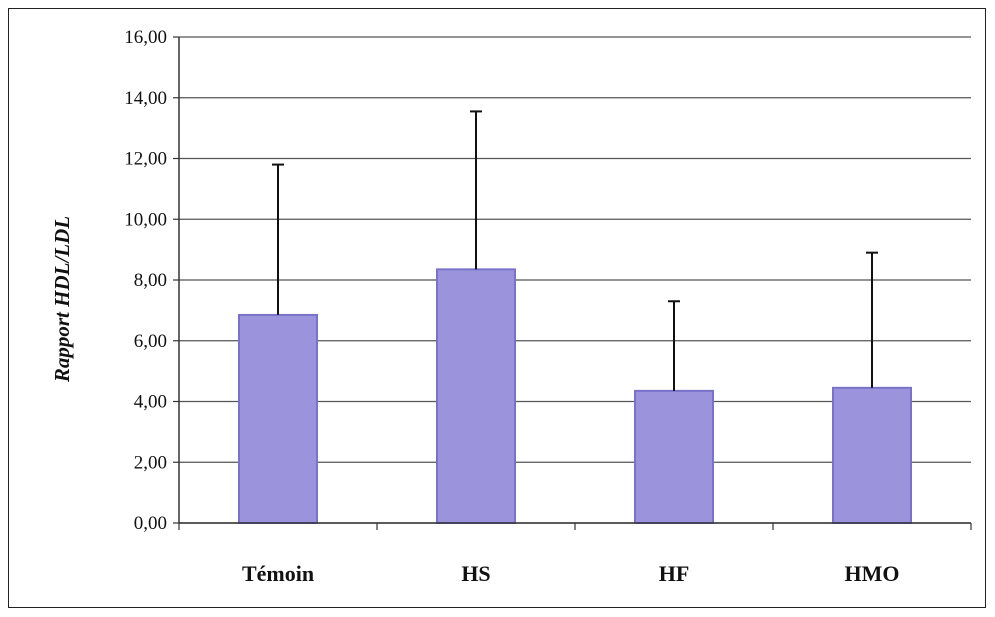 This screenshot has width=995, height=617. What do you see at coordinates (145, 37) in the screenshot?
I see `y-tick-label: 16,00` at bounding box center [145, 37].